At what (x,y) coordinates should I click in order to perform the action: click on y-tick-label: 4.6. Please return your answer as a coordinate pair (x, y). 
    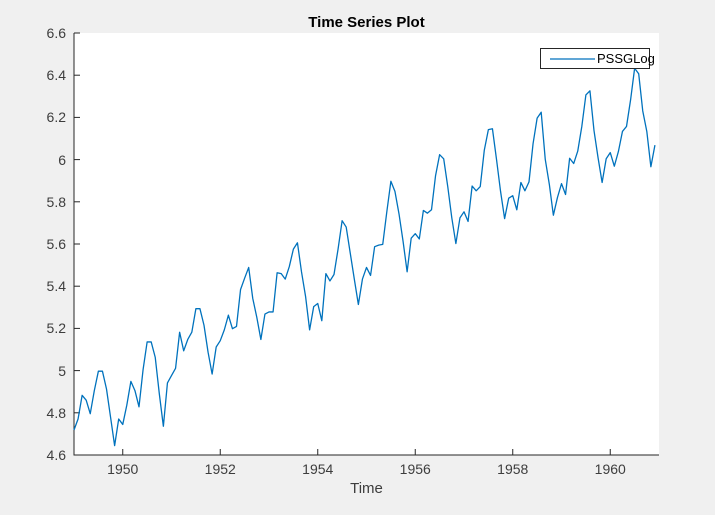
    Looking at the image, I should click on (56, 455).